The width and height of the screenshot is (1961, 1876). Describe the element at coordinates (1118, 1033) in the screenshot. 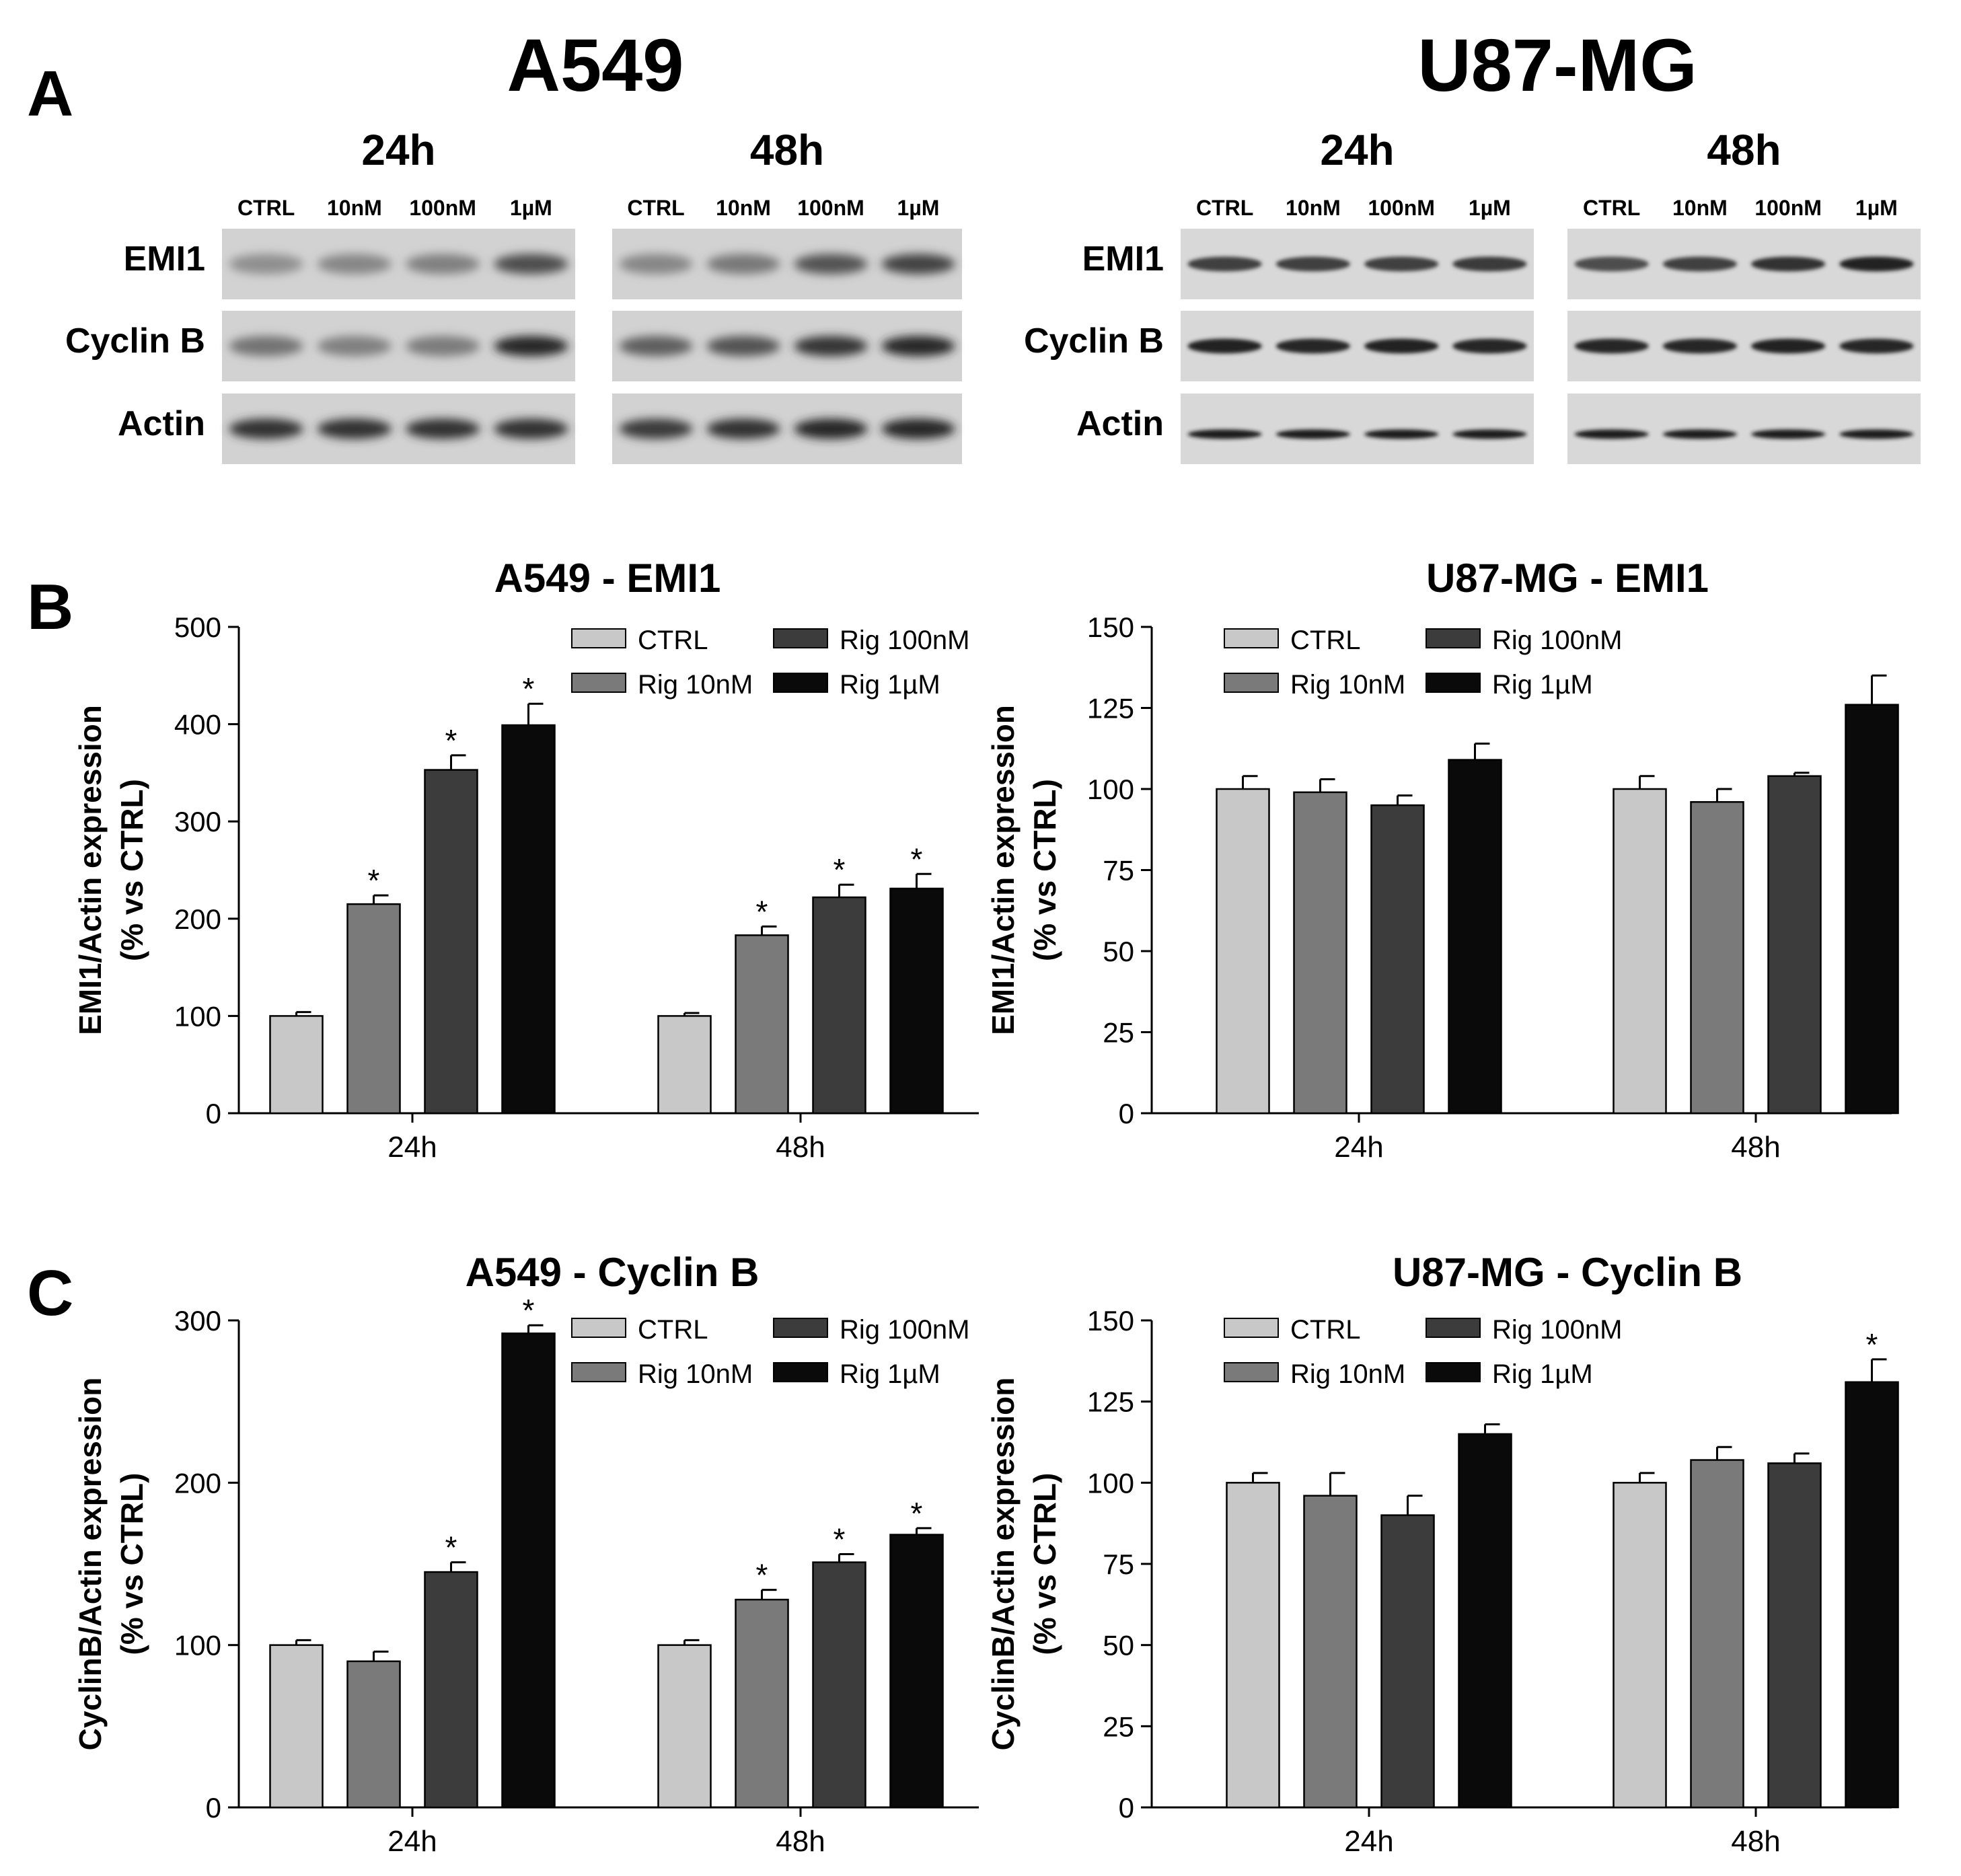

I see `y-tick-label: 25` at that location.